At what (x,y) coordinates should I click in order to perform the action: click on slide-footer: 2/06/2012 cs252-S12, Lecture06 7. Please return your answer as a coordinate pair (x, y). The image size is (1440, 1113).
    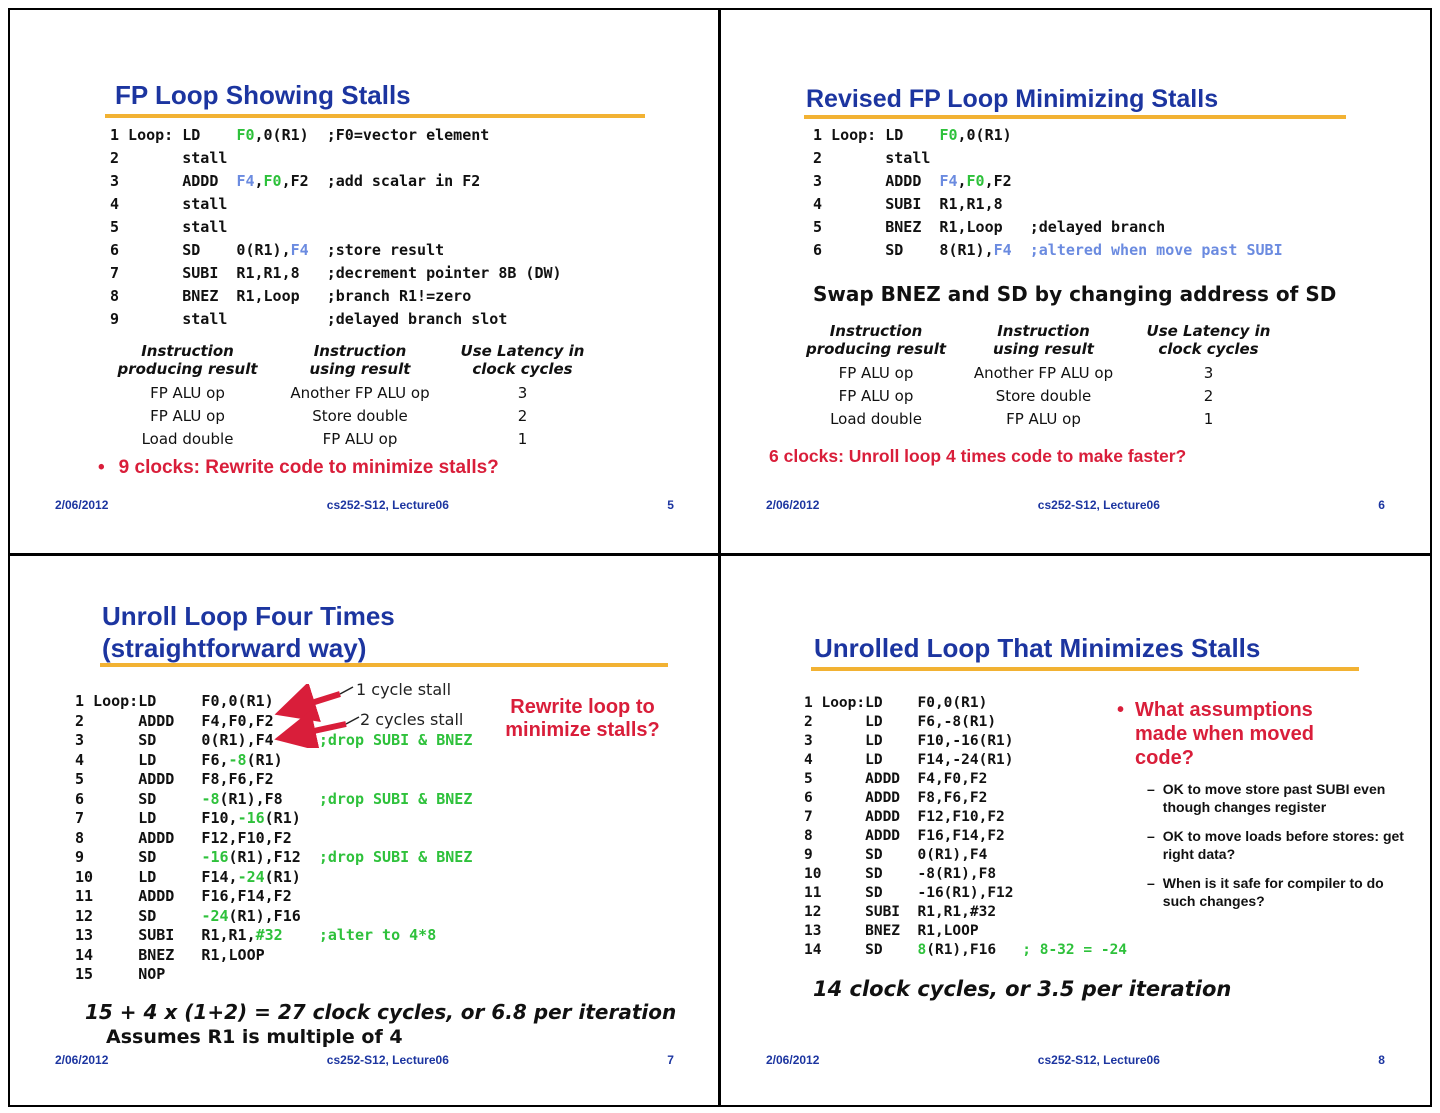
    Looking at the image, I should click on (364, 1060).